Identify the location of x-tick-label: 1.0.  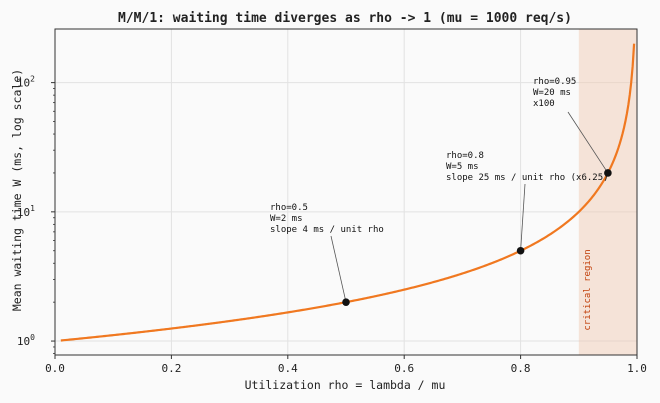
(637, 368).